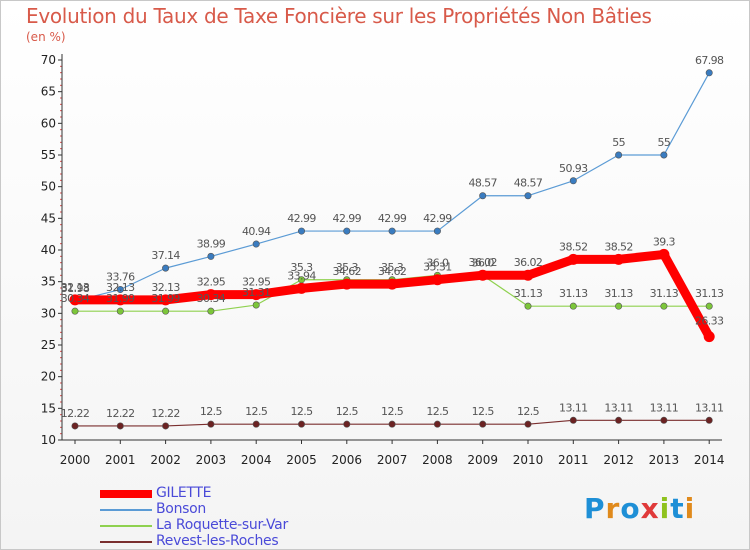 Image resolution: width=750 pixels, height=550 pixels. Describe the element at coordinates (709, 60) in the screenshot. I see `data-label: 67.98` at that location.